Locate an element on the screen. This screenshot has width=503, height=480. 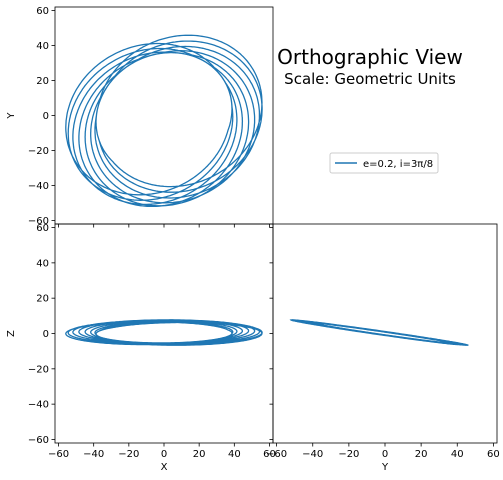
chart-title: Orthographic View is located at coordinates (370, 57).